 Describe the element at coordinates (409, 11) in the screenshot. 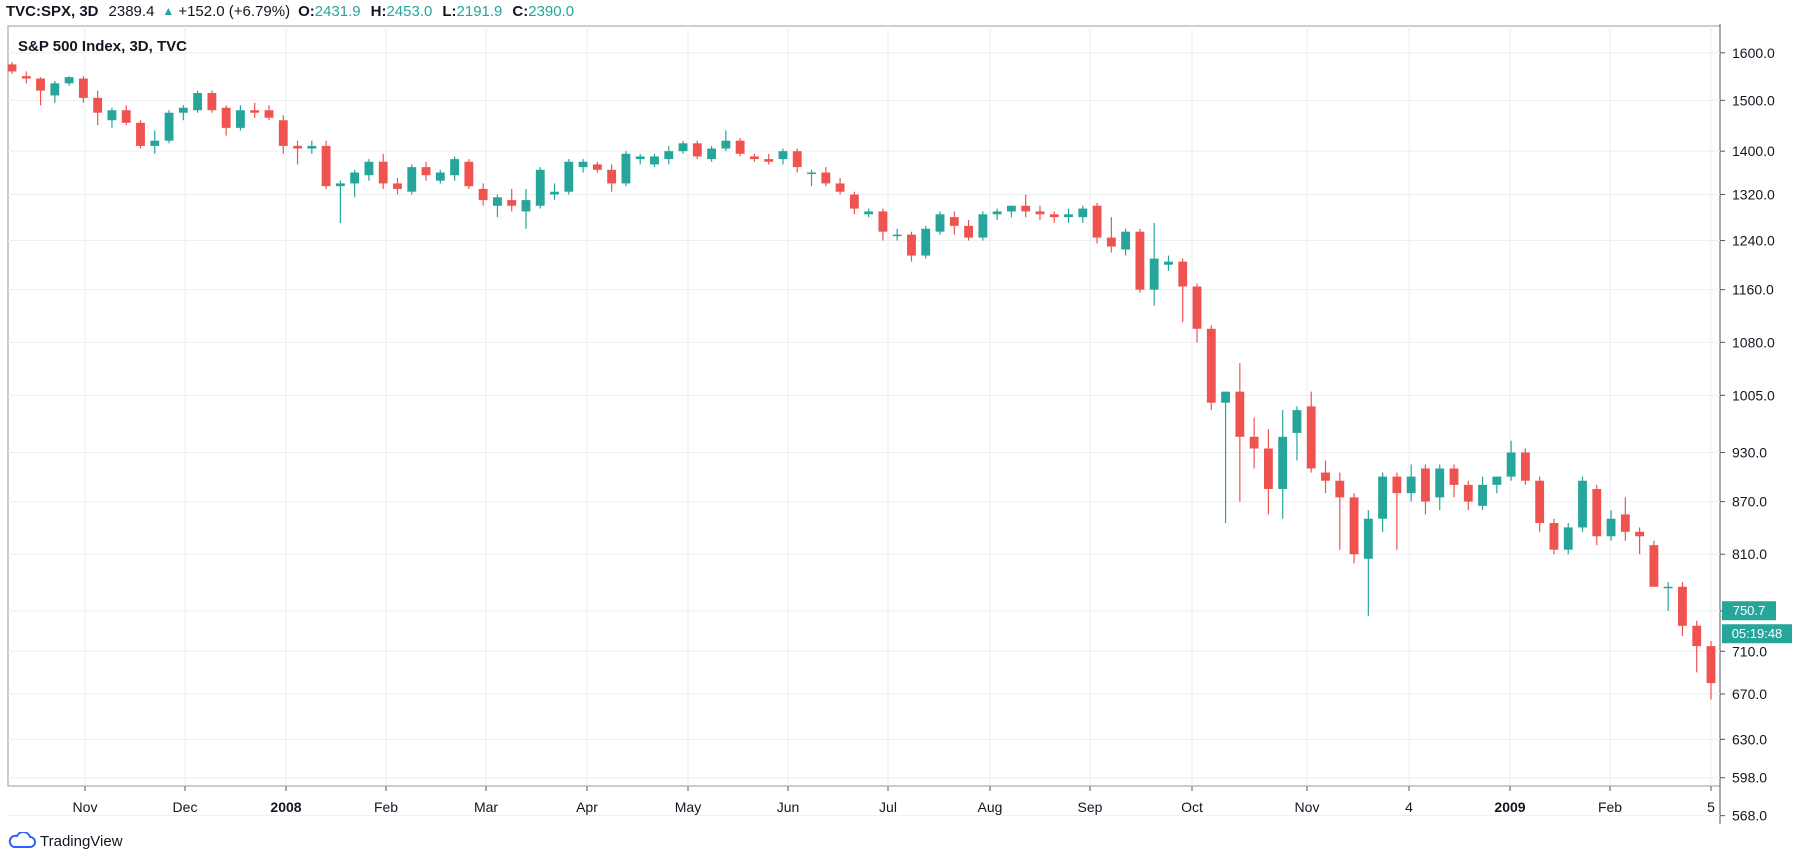

I see `high-value: 2453.0` at that location.